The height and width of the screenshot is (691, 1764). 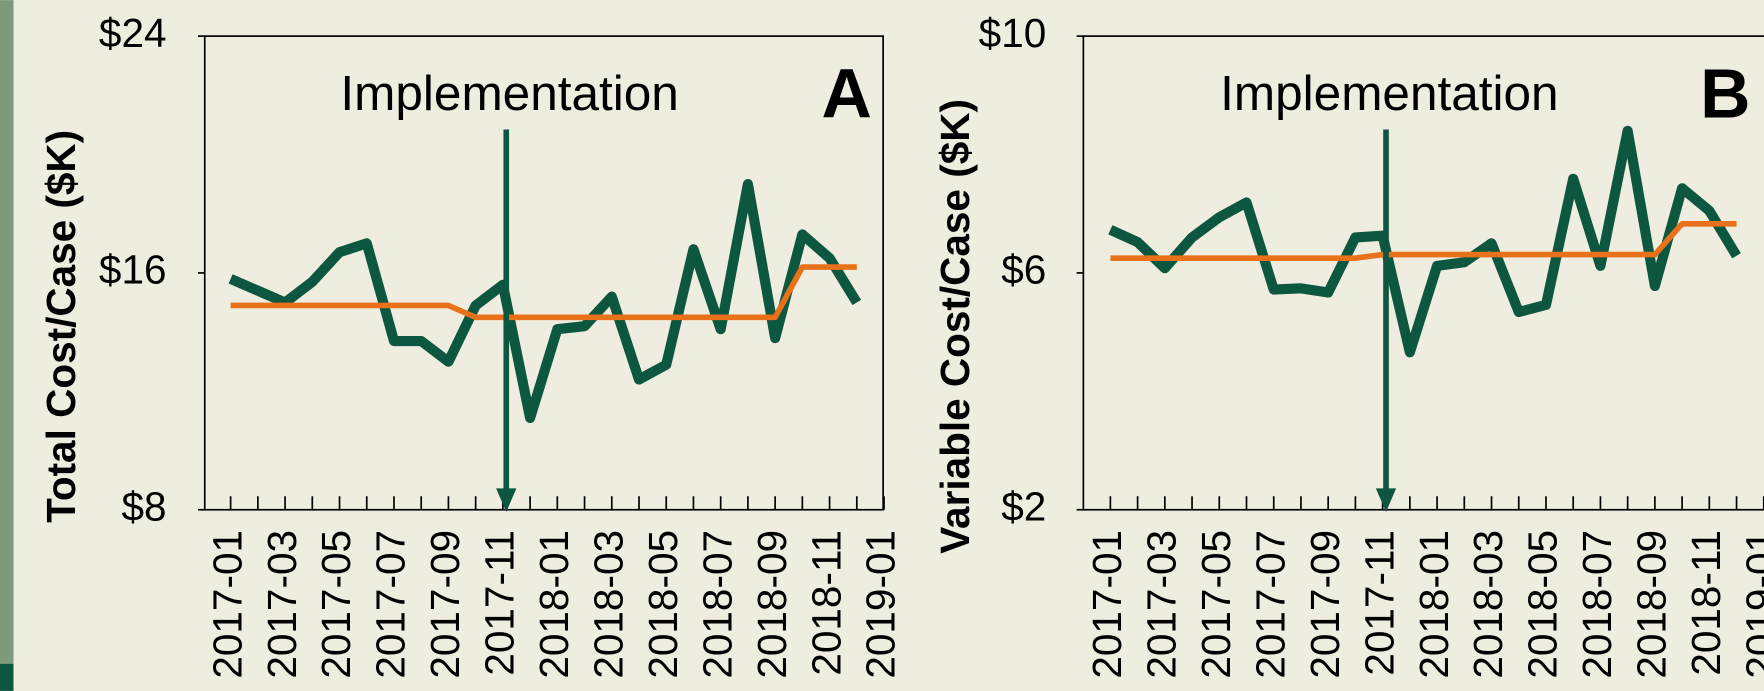 What do you see at coordinates (1013, 33) in the screenshot?
I see `y-tick-label: $10` at bounding box center [1013, 33].